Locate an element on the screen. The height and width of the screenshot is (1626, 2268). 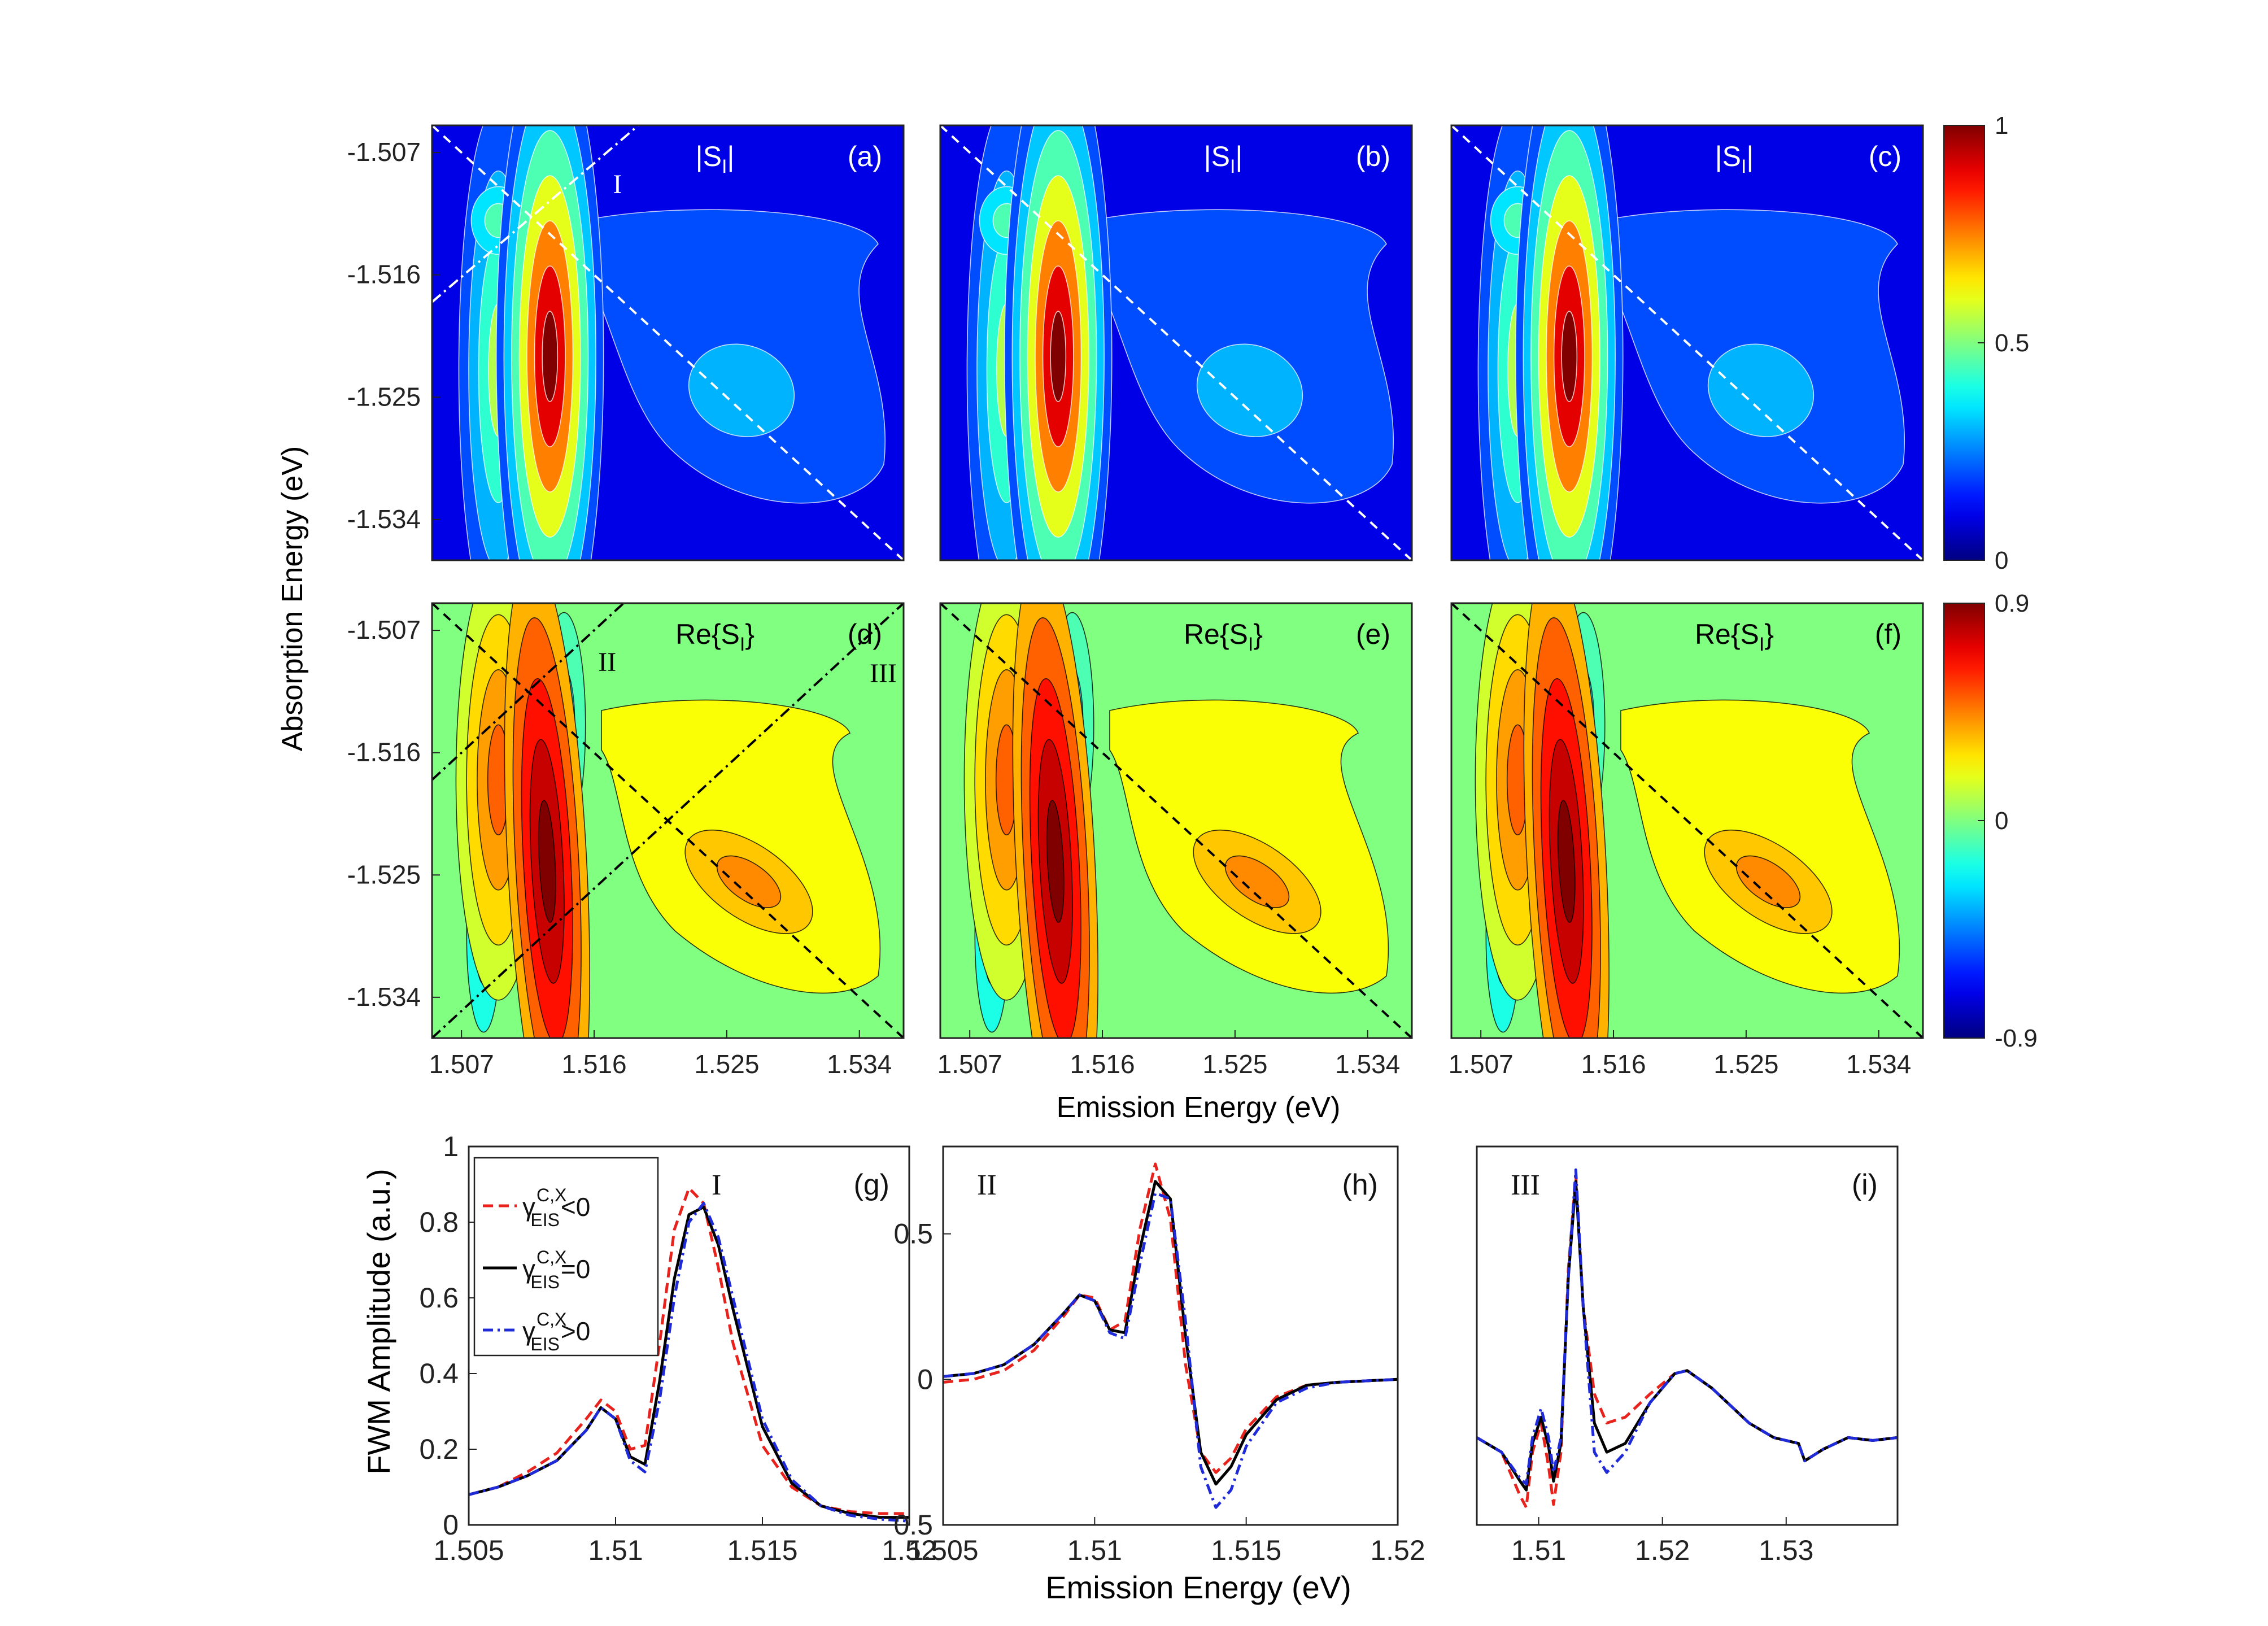
cut-label: I is located at coordinates (716, 1185).